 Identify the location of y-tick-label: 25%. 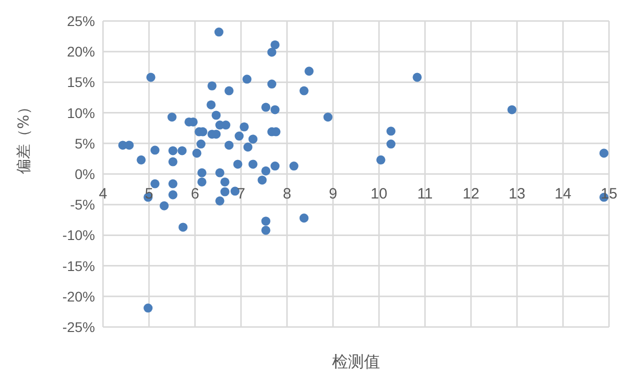
(80, 20).